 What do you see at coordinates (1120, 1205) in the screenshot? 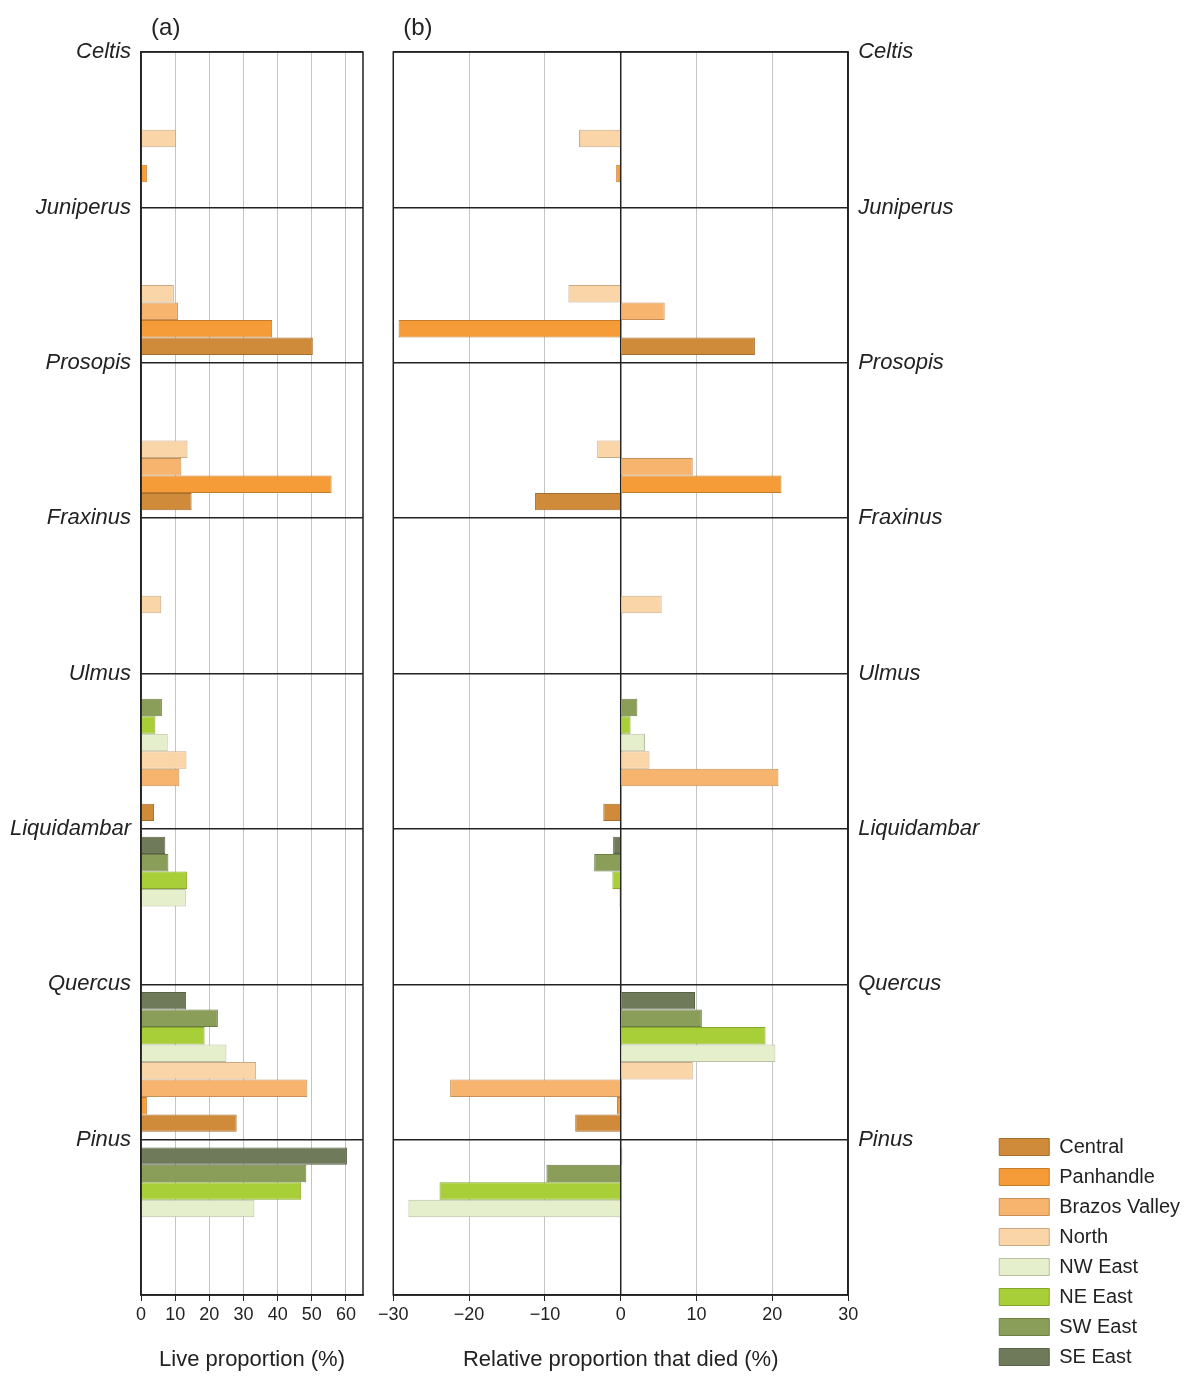
I see `legend-label: Brazos Valley` at bounding box center [1120, 1205].